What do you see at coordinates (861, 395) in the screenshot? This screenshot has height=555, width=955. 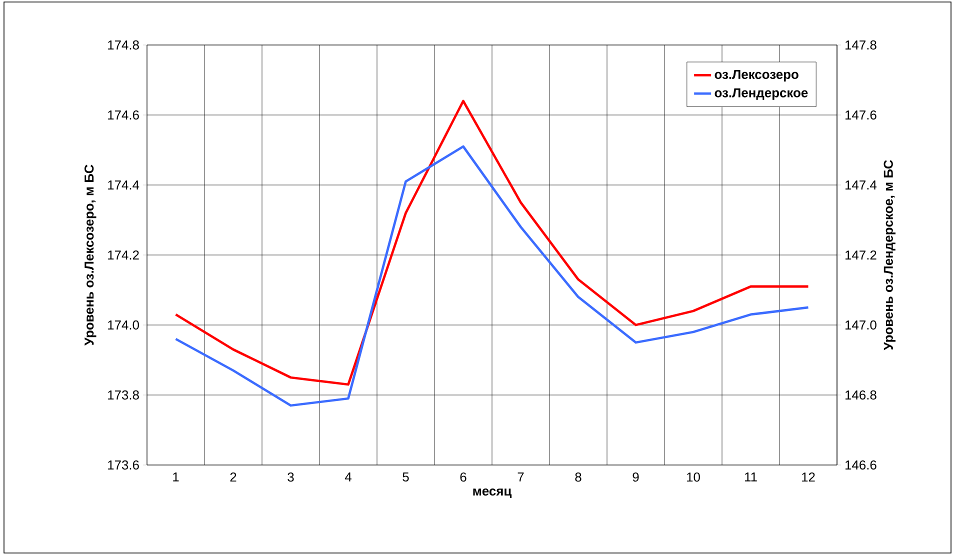 I see `y2-tick-label: 146.8` at bounding box center [861, 395].